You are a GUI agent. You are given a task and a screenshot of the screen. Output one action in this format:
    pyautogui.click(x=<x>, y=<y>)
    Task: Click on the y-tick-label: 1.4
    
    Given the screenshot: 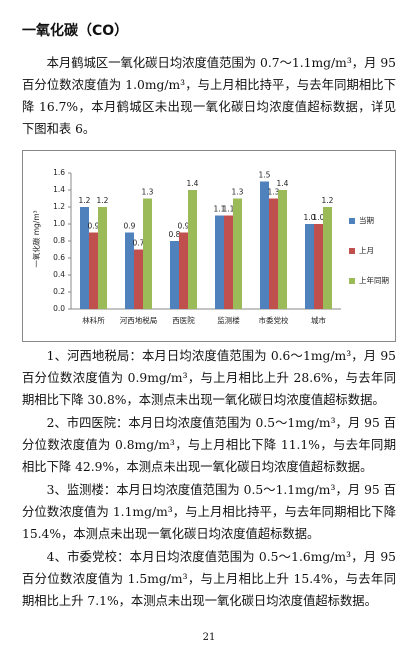 What is the action you would take?
    pyautogui.click(x=59, y=189)
    